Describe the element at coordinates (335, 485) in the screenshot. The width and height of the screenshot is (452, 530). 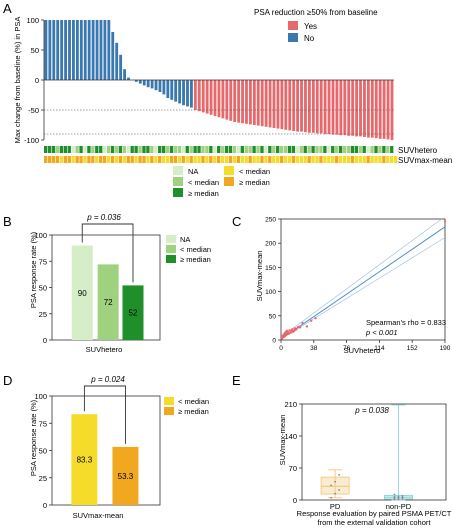
I see `box-iqr` at that location.